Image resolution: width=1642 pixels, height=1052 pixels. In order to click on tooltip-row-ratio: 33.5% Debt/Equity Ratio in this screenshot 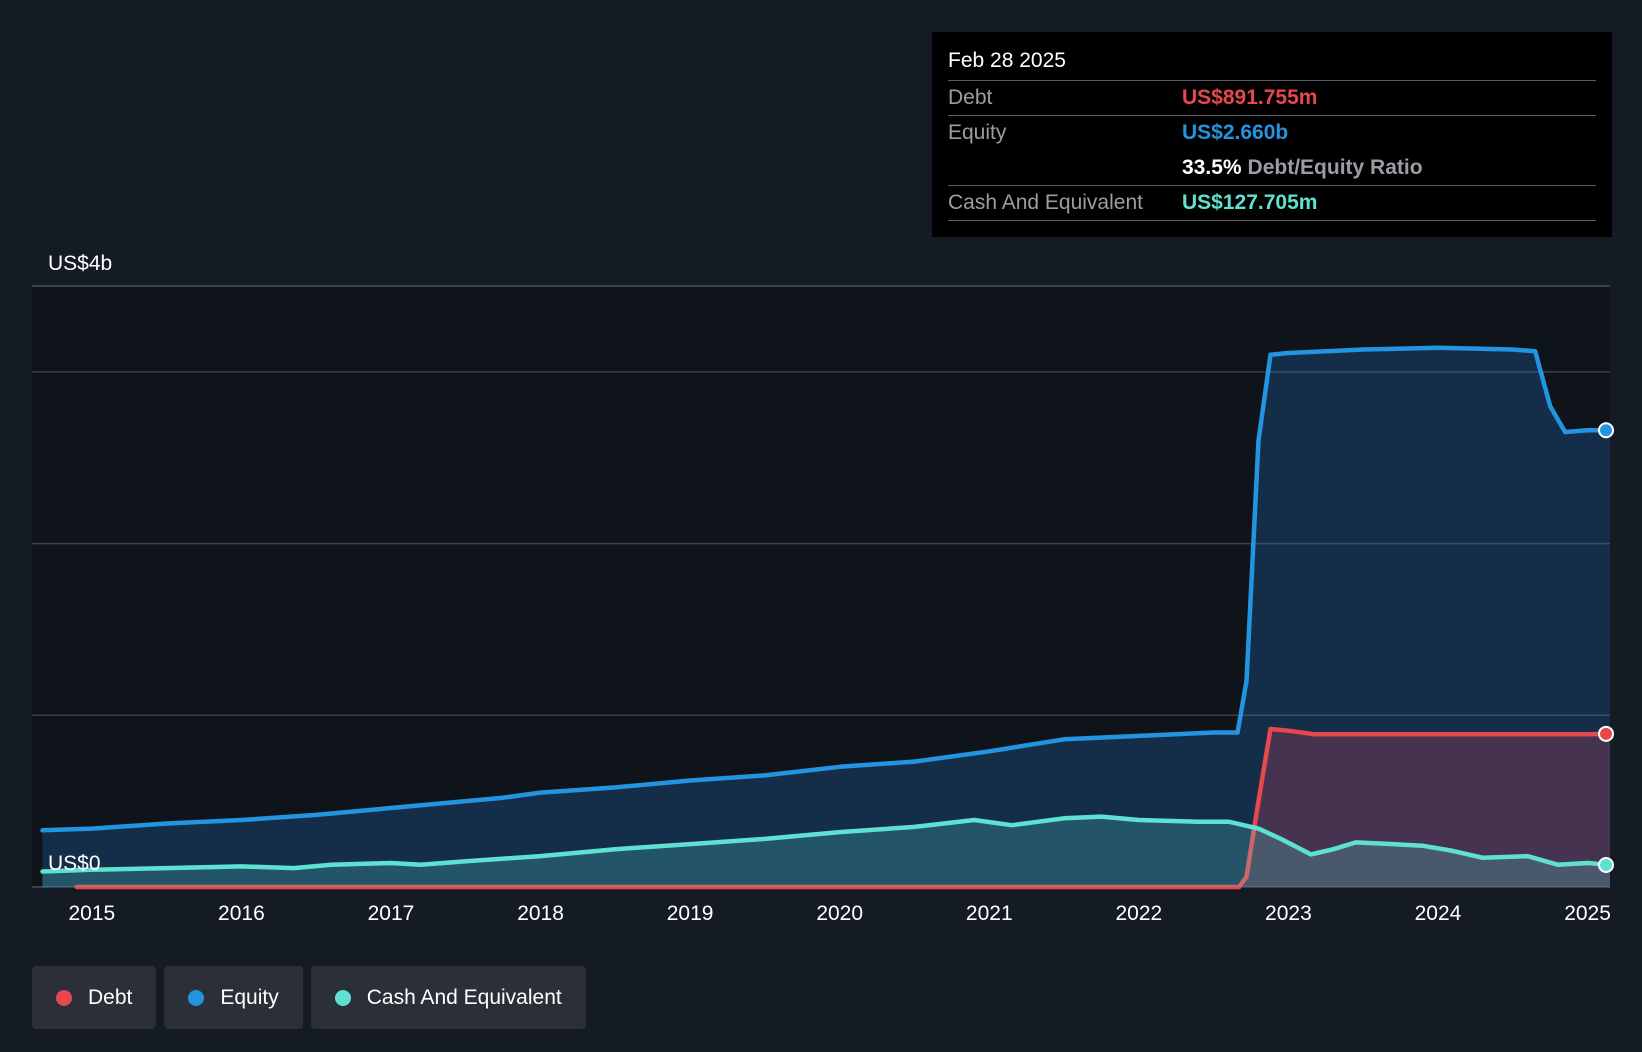, I will do `click(1272, 167)`.